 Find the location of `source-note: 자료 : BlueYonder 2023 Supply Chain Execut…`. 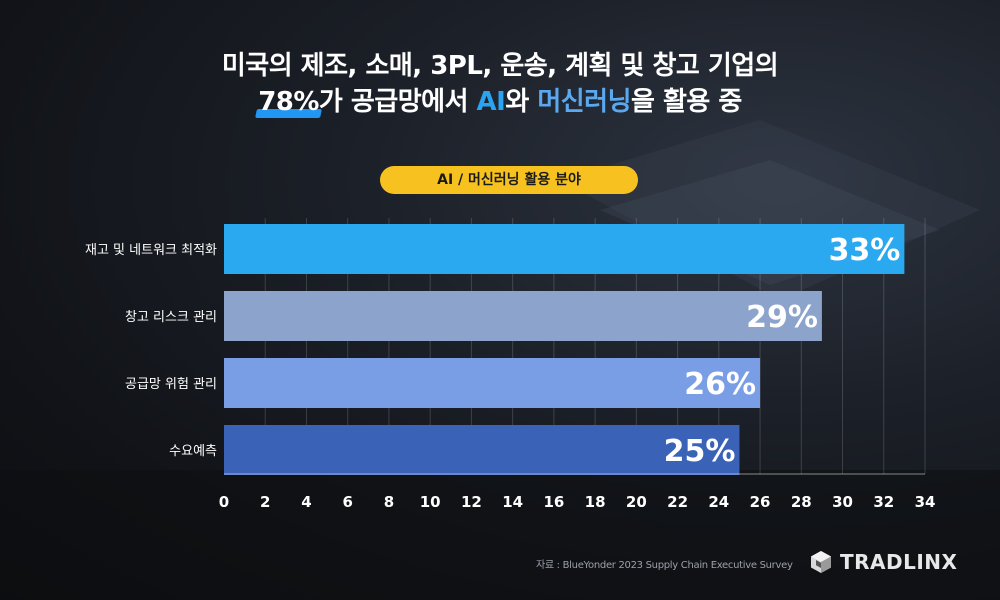

source-note: 자료 : BlueYonder 2023 Supply Chain Execut… is located at coordinates (664, 565).